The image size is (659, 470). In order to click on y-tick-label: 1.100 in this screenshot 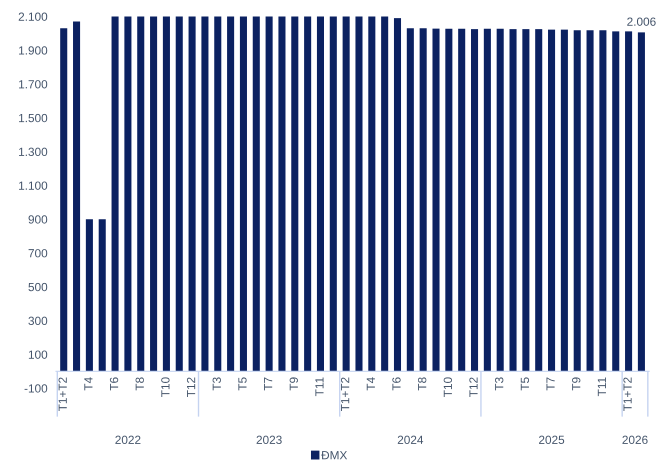, I will do `click(33, 185)`.